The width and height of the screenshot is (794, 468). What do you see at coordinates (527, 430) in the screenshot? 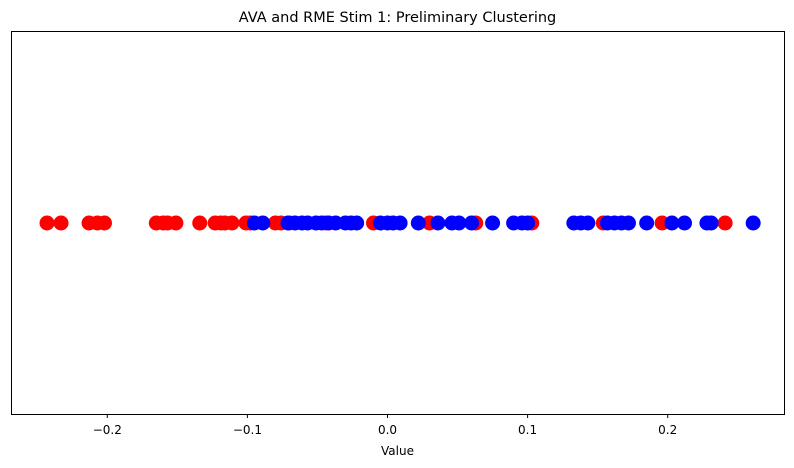
I see `x-tick-label: 0.1` at bounding box center [527, 430].